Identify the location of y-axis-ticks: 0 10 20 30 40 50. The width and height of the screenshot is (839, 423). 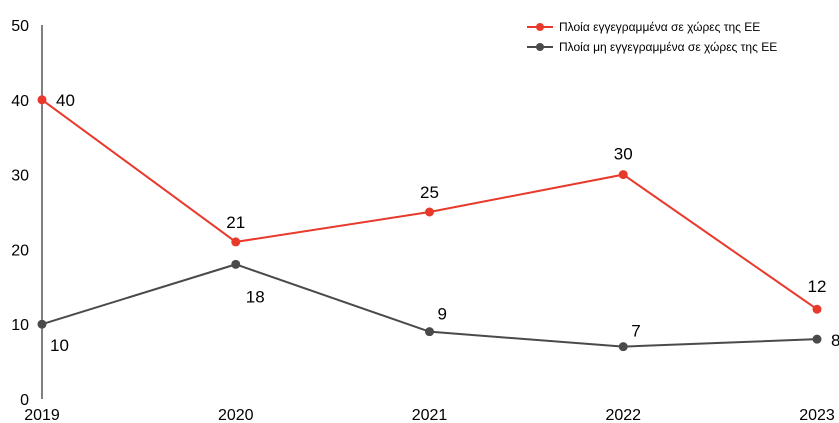
(20, 213).